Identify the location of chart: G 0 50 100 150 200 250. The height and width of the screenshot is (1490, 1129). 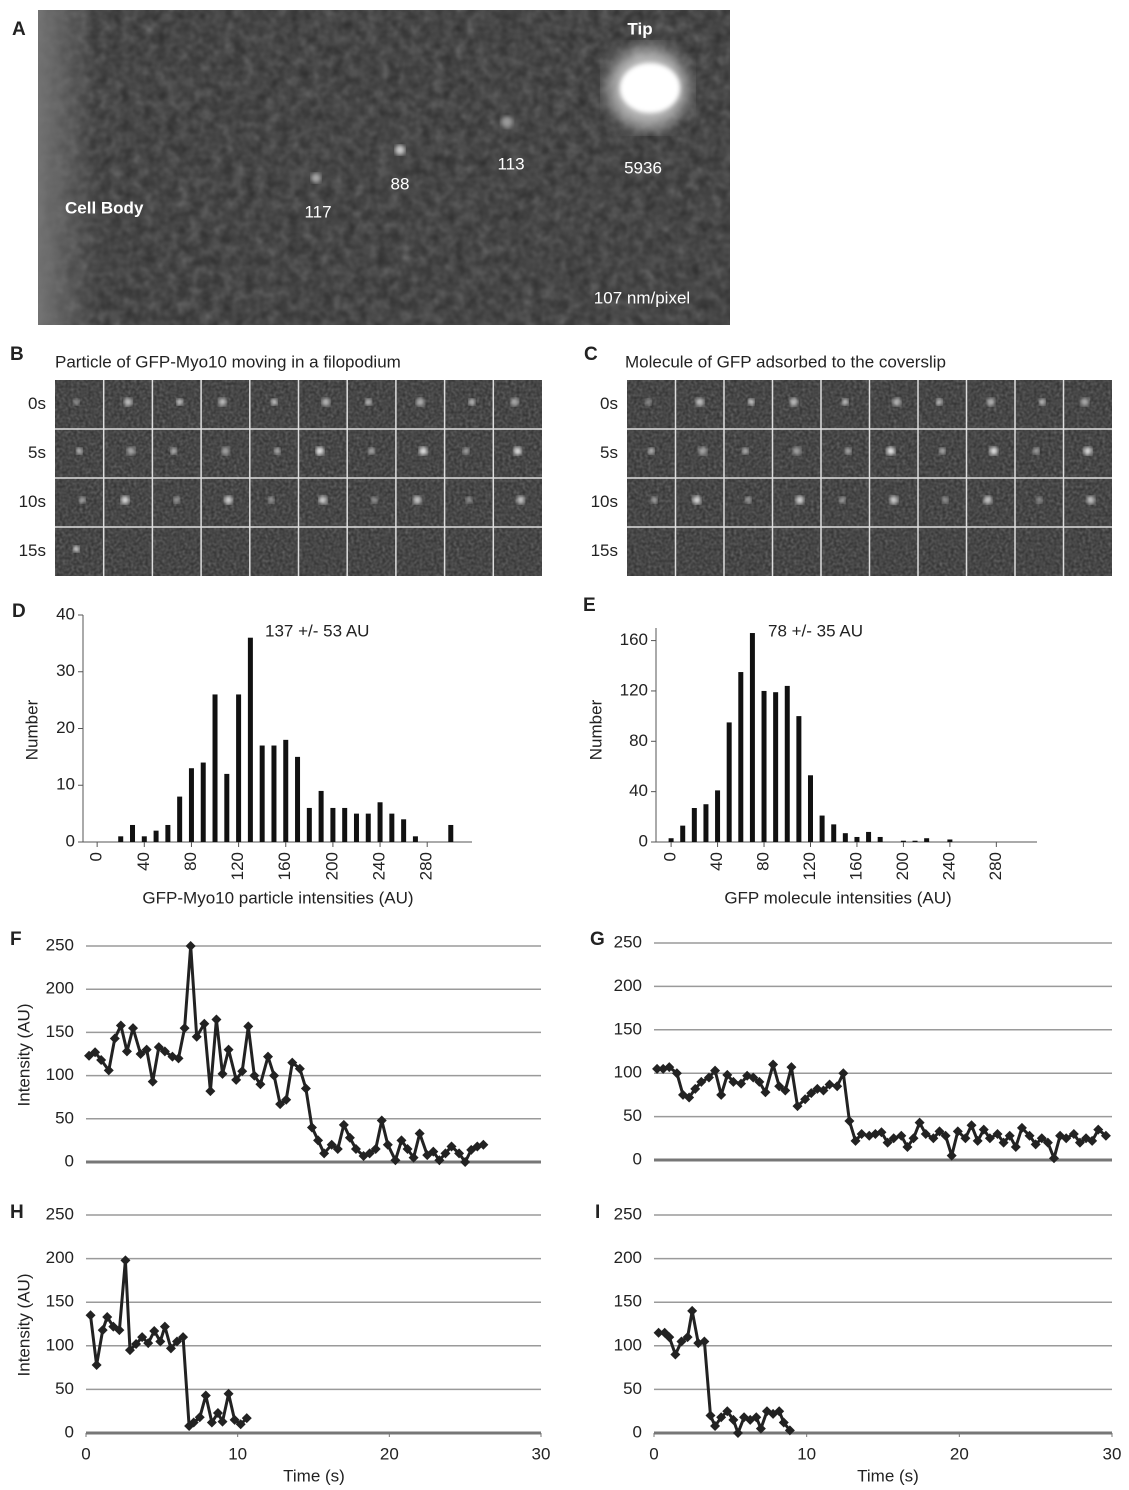
(851, 1048).